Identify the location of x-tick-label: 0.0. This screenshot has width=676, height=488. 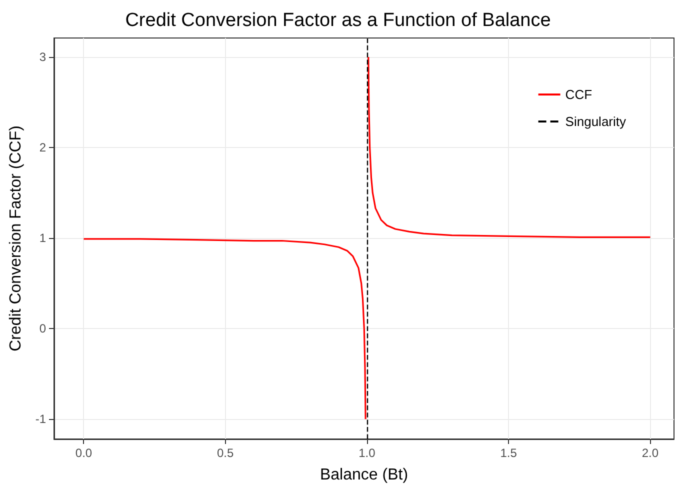
(83, 453).